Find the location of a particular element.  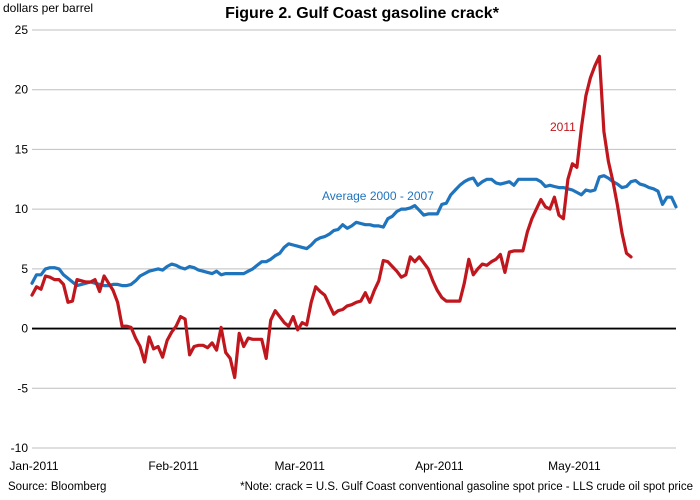

y-tick-label: 20 is located at coordinates (22, 90).